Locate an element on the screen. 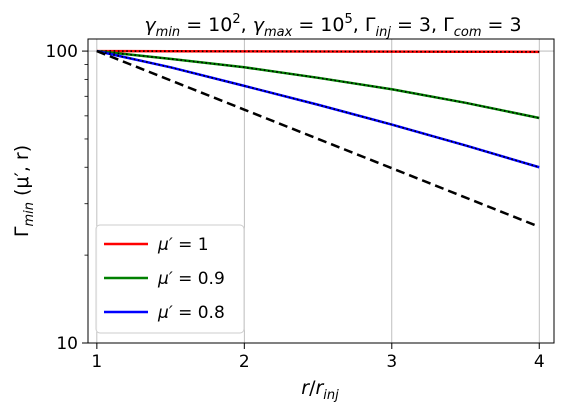 This screenshot has width=562, height=413. y-axis-label: Γmin (μ′, r) is located at coordinates (24, 191).